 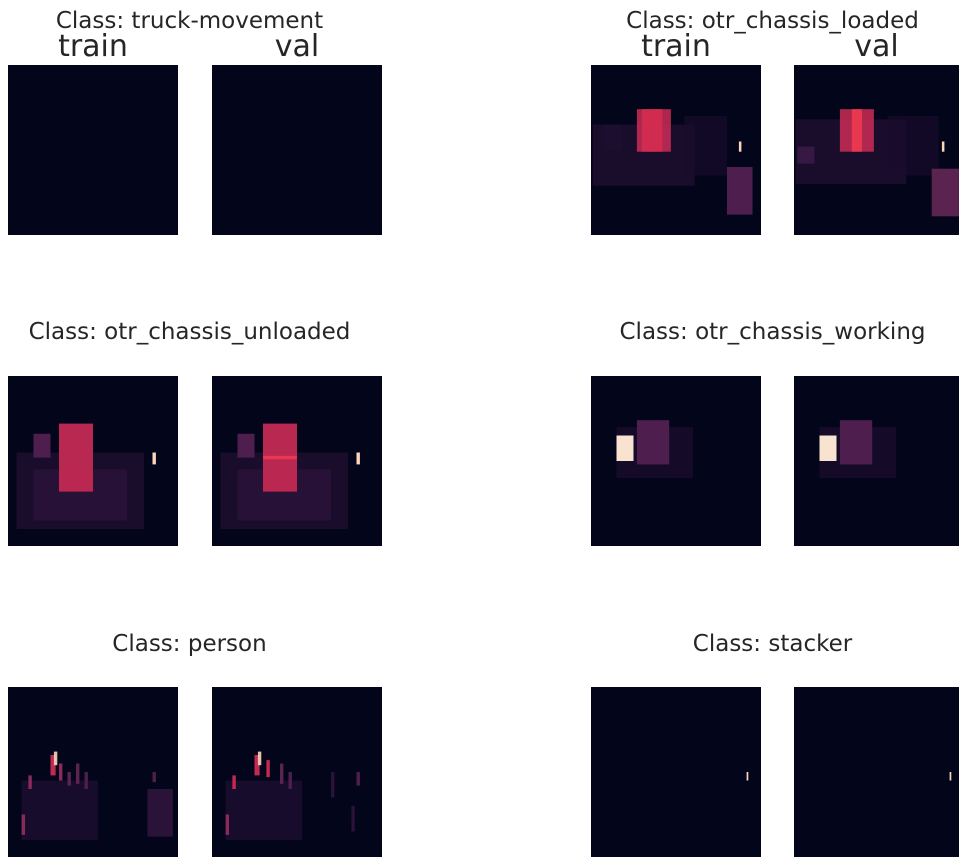 I want to click on chart-title-stacker: Class: stacker, so click(x=772, y=644).